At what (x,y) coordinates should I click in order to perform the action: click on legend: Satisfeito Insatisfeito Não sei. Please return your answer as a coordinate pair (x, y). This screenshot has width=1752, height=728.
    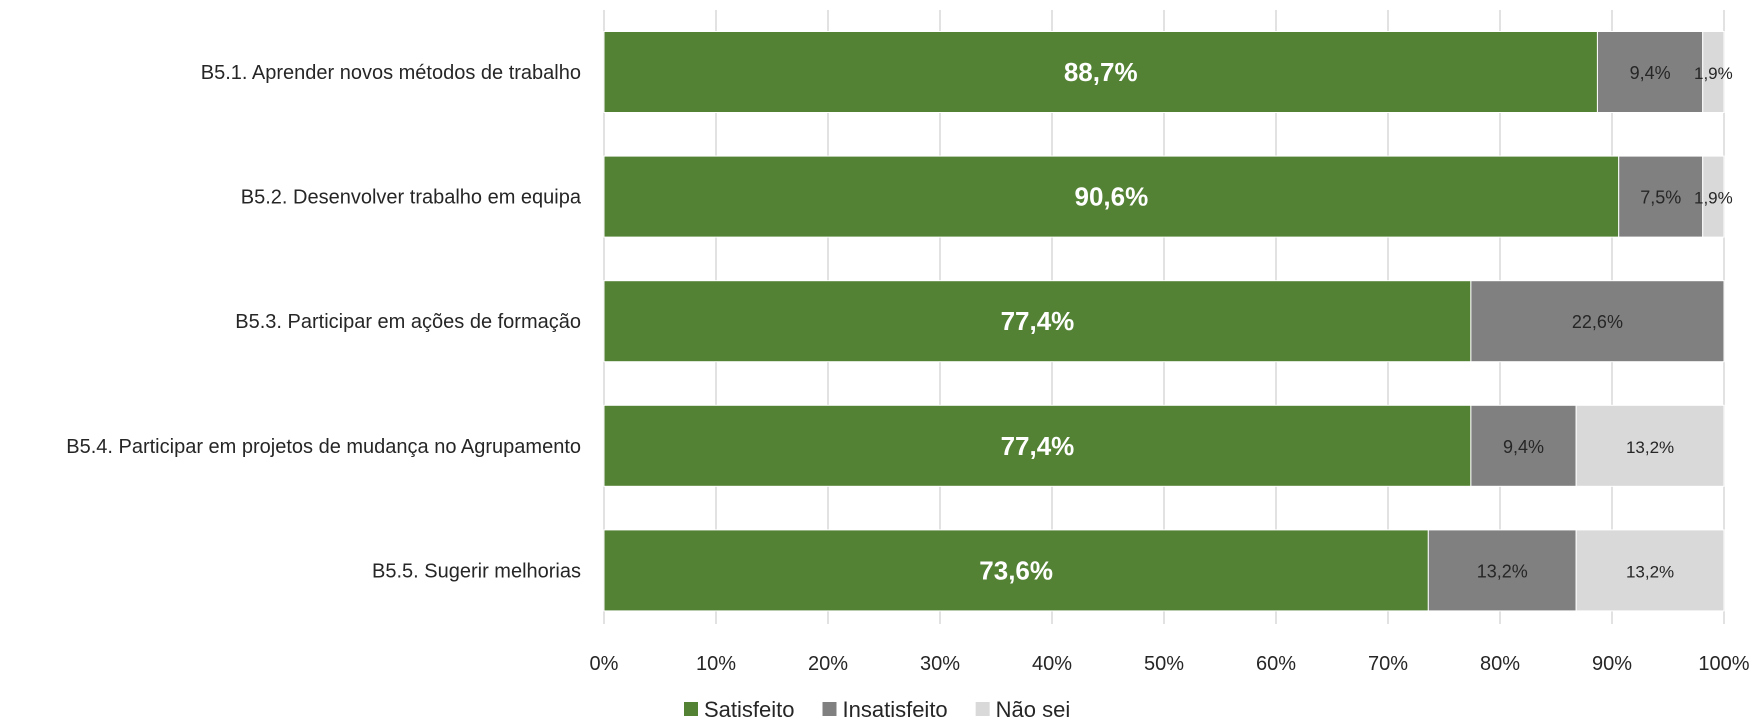
    Looking at the image, I should click on (877, 709).